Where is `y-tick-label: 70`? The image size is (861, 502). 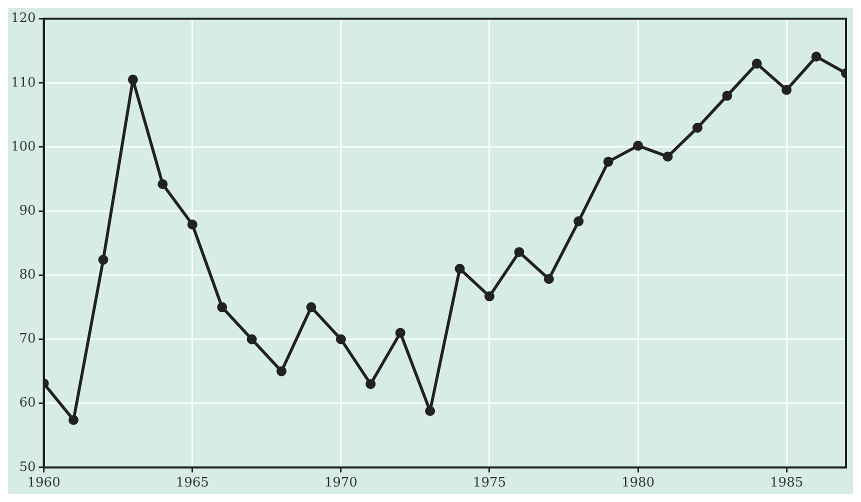 y-tick-label: 70 is located at coordinates (27, 339).